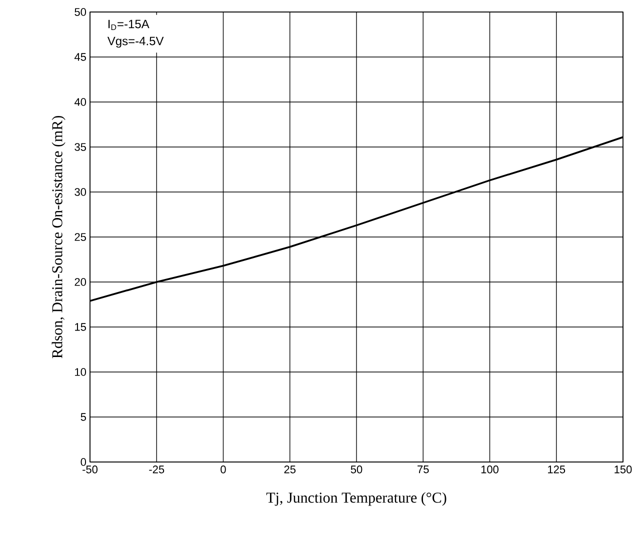 The image size is (639, 539). Describe the element at coordinates (83, 417) in the screenshot. I see `y-tick-label: 5` at that location.